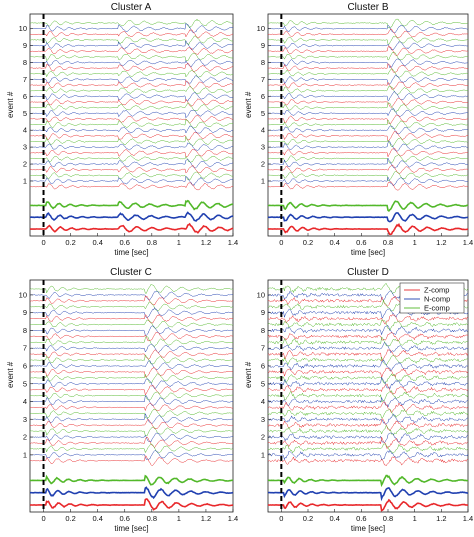  I want to click on x-tick-label: 0.6, so click(361, 518).